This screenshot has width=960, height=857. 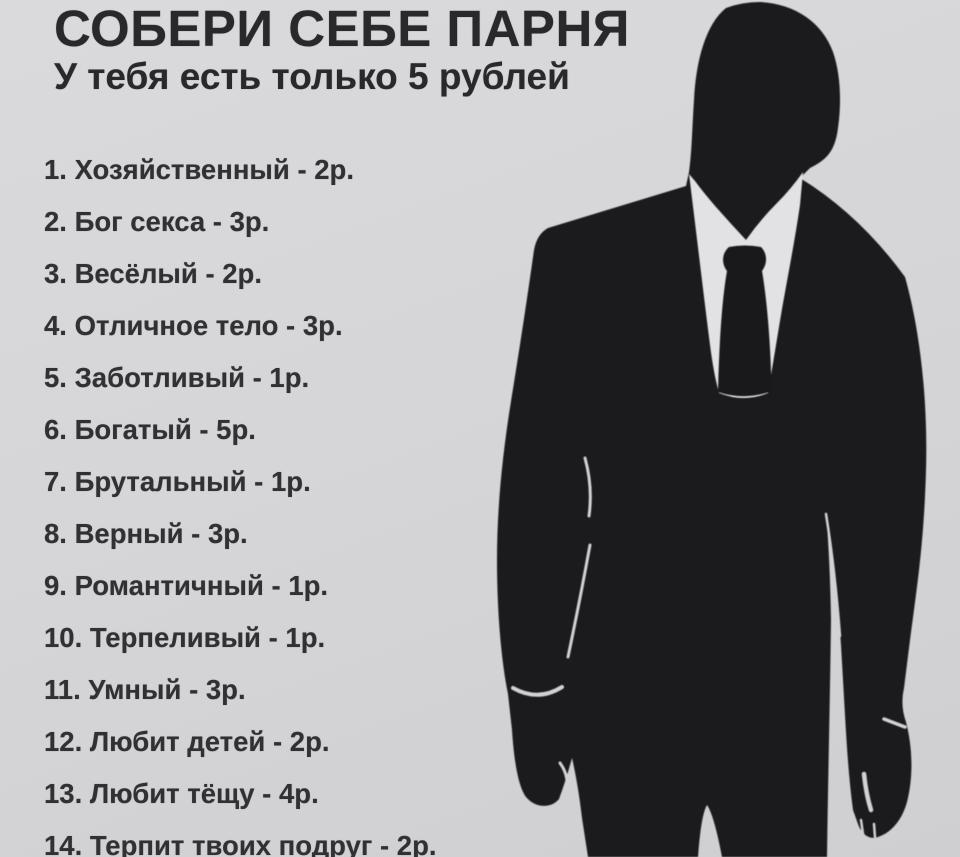 I want to click on list-item: 13. Любит тёщу - 4р., so click(x=181, y=793).